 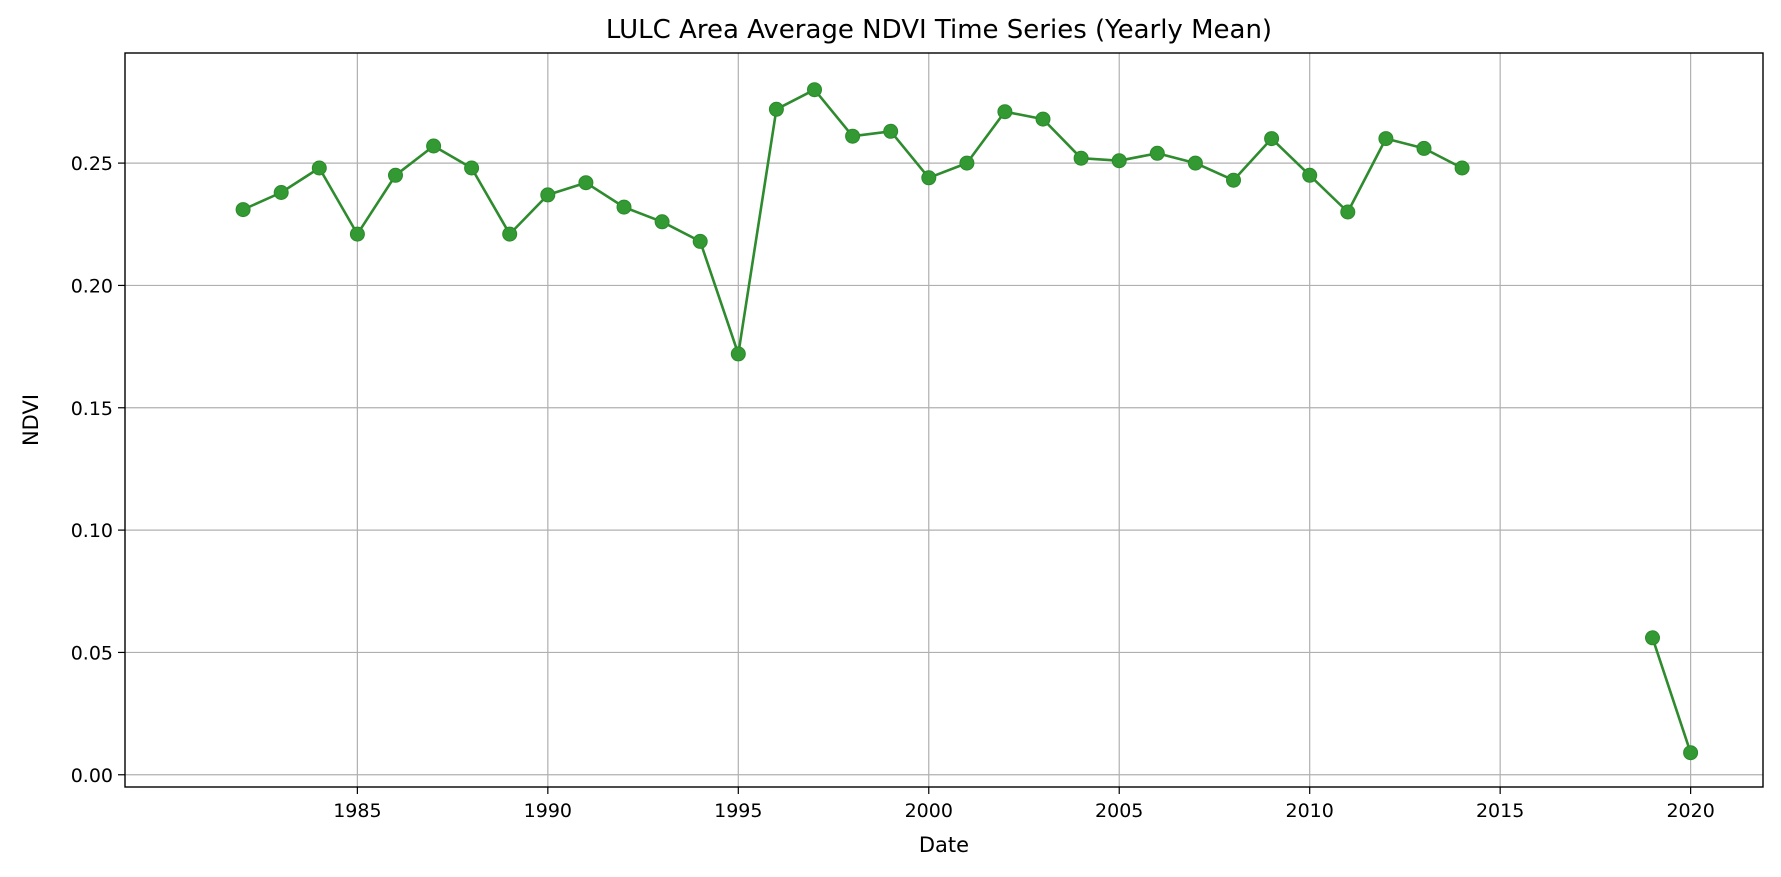 I want to click on x-axis-label: Date, so click(x=944, y=845).